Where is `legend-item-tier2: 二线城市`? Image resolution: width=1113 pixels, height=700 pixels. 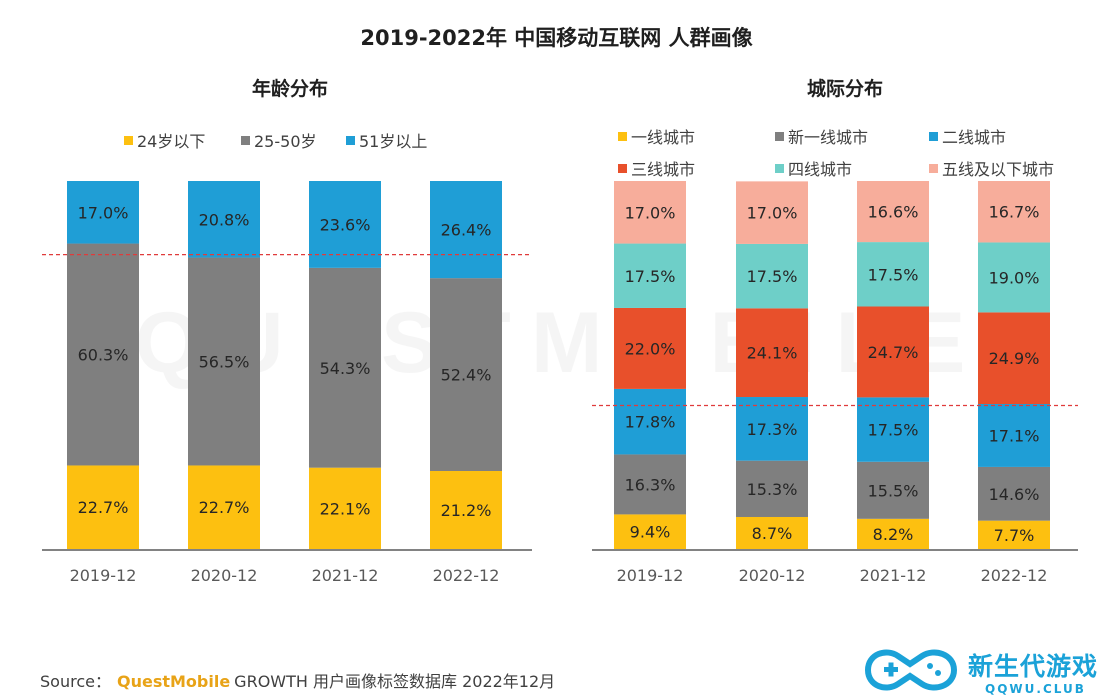 legend-item-tier2: 二线城市 is located at coordinates (967, 136).